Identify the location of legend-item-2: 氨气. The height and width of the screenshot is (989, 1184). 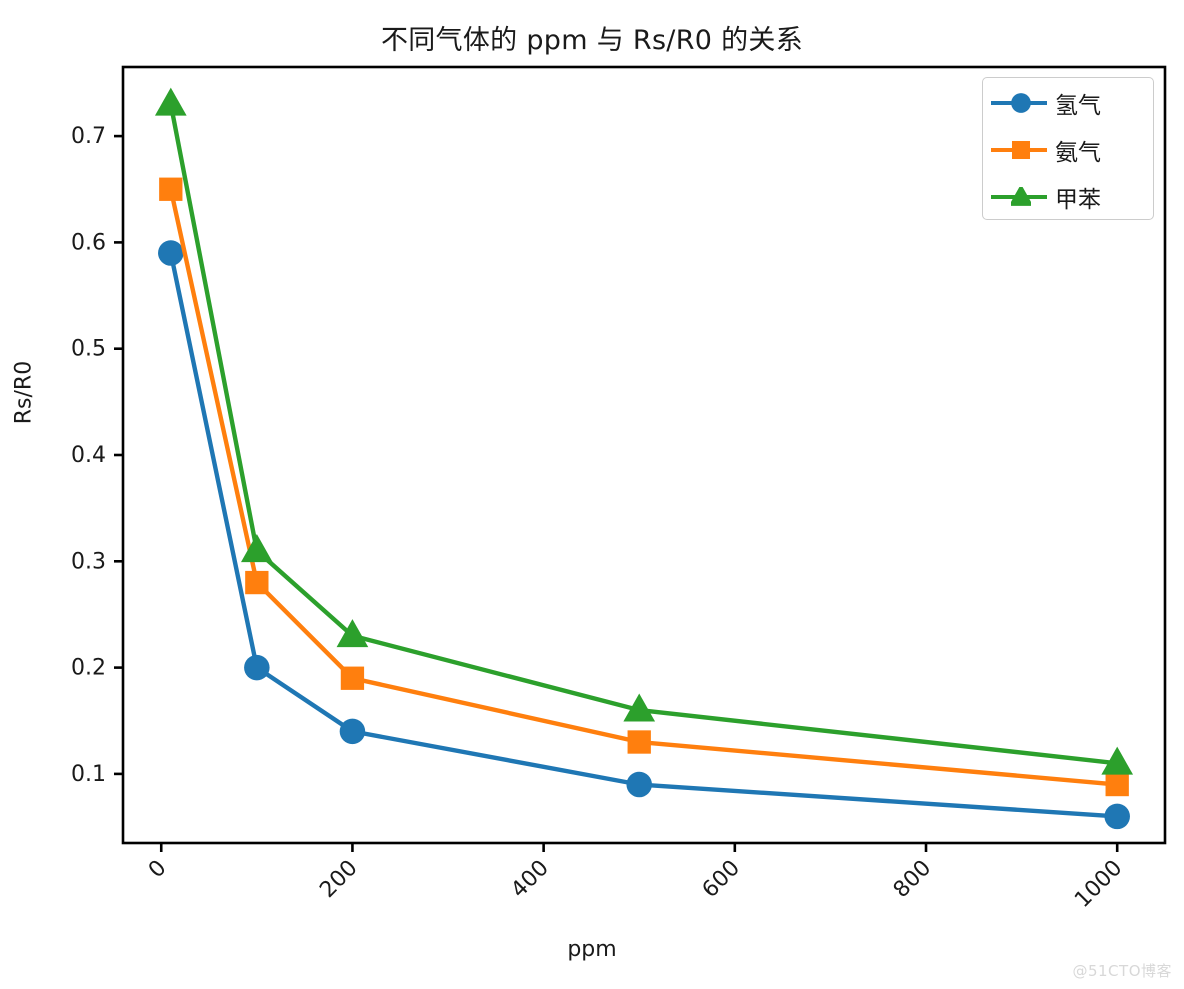
(1069, 149).